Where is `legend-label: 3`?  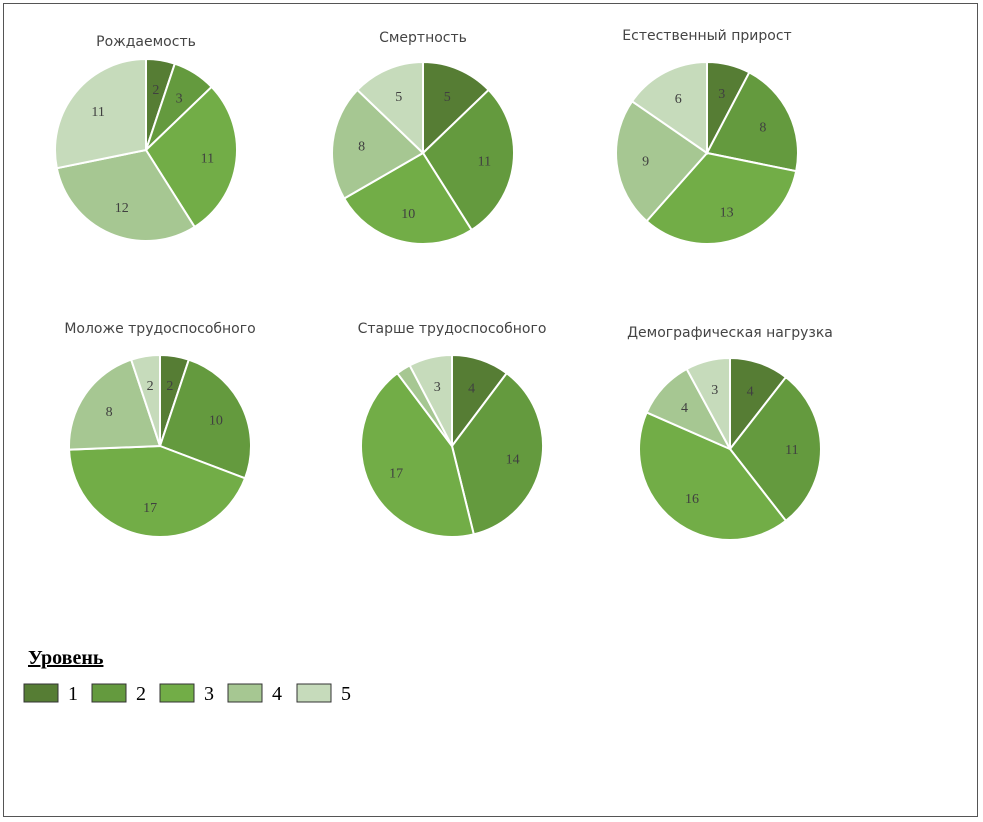
legend-label: 3 is located at coordinates (209, 694).